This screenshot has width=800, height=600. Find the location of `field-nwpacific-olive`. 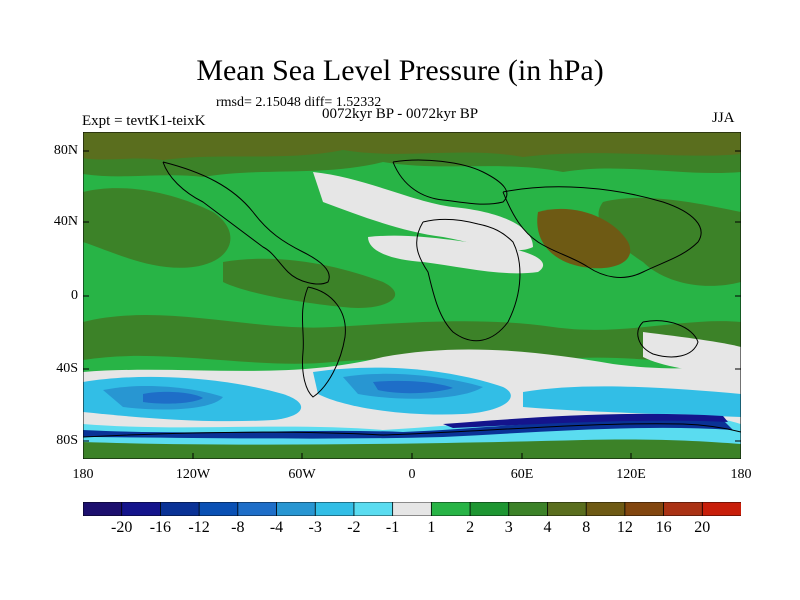

field-nwpacific-olive is located at coordinates (669, 241).